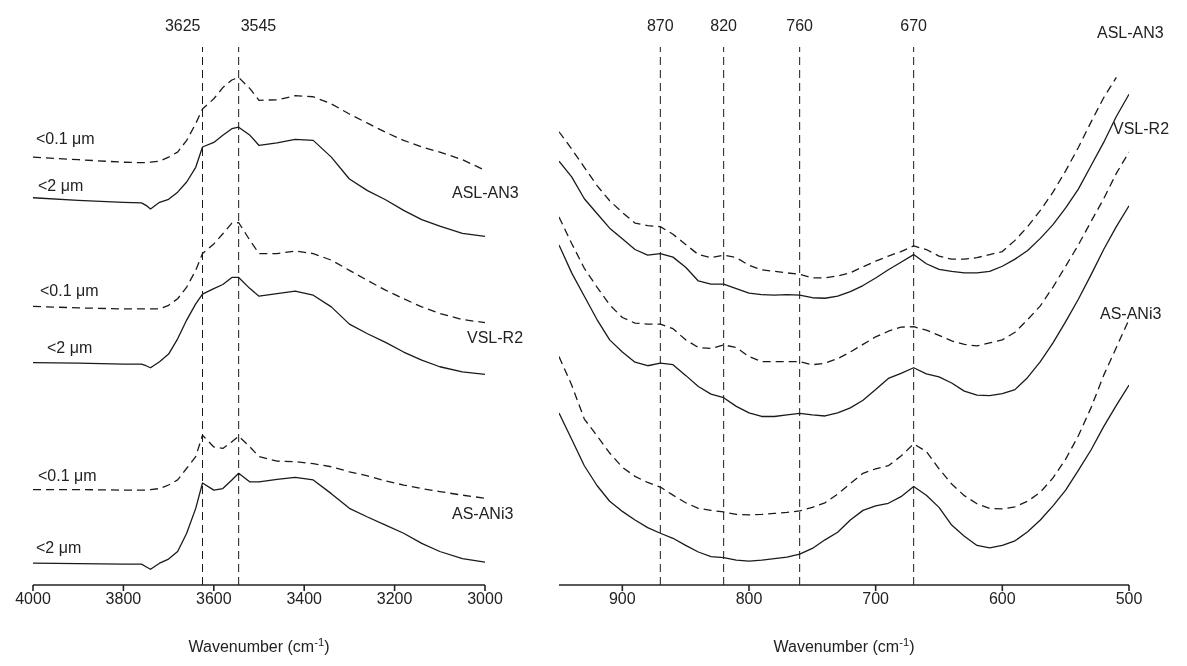 The height and width of the screenshot is (666, 1187). I want to click on text: ASL-AN3, so click(1130, 32).